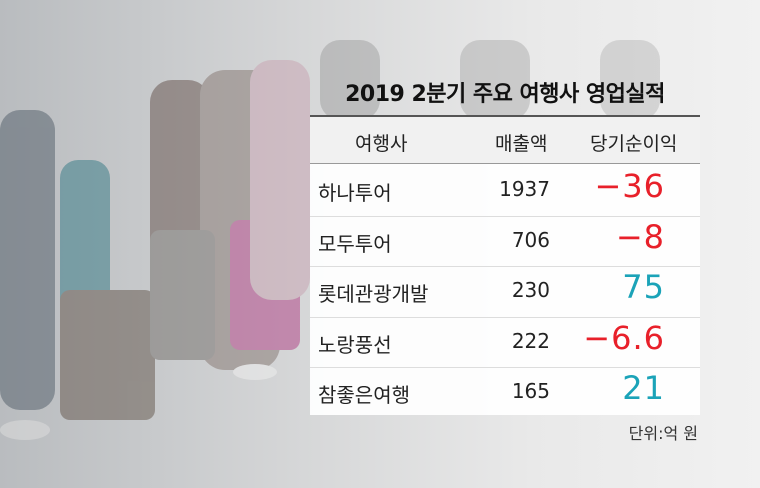 The height and width of the screenshot is (488, 760). What do you see at coordinates (530, 239) in the screenshot?
I see `revenue: 706` at bounding box center [530, 239].